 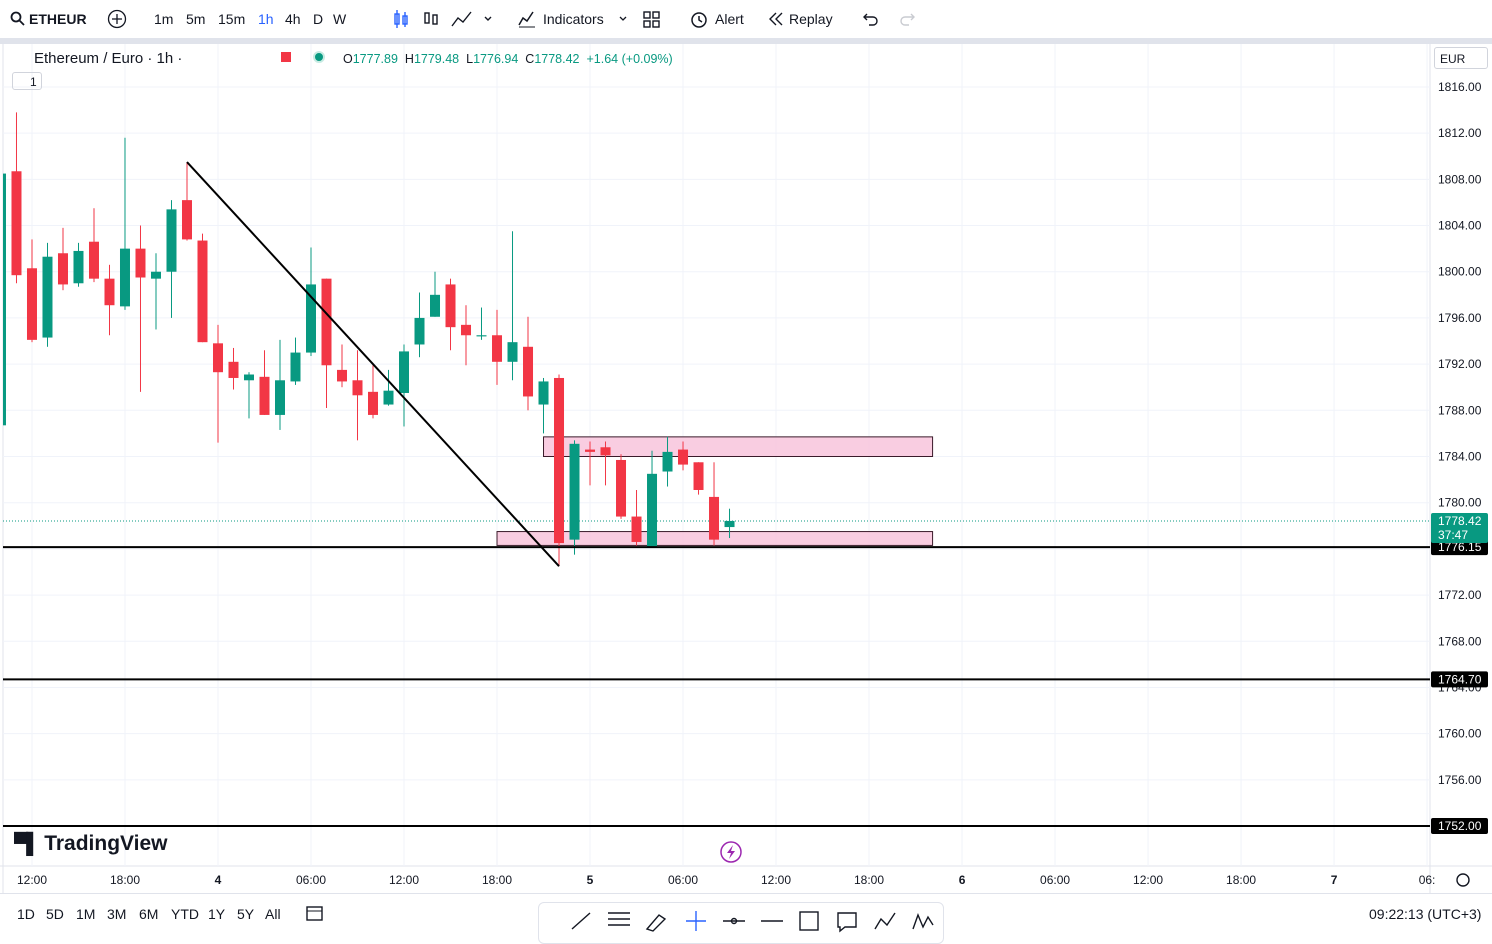 I want to click on add-symbol, so click(x=117, y=19).